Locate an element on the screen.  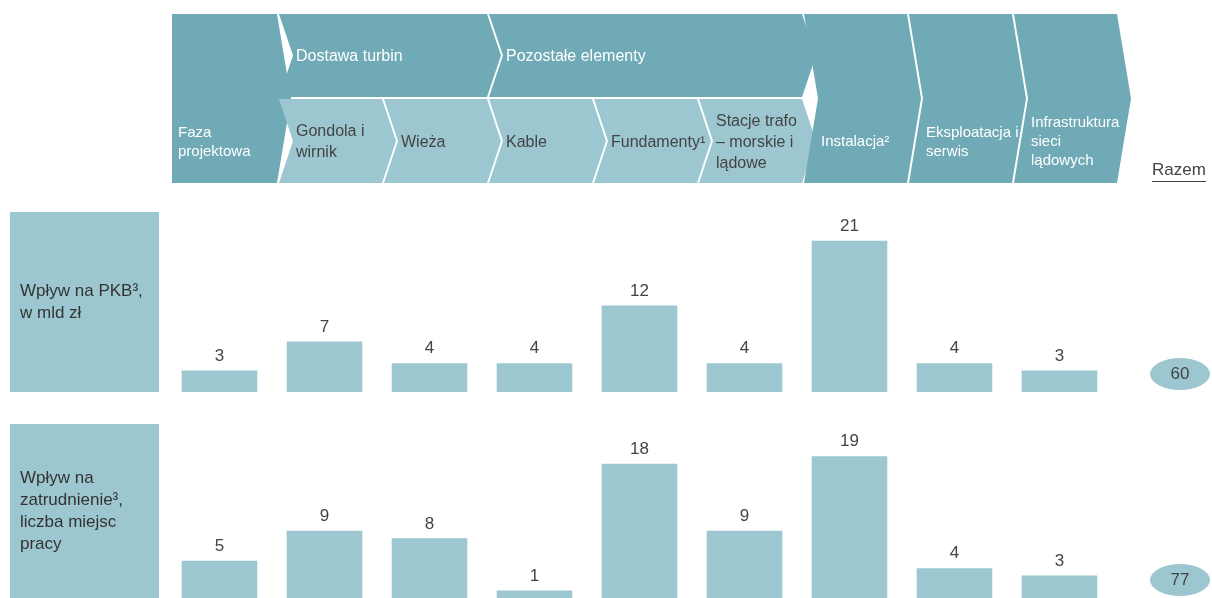
text: liczba miejsc pracy is located at coordinates (69, 533).